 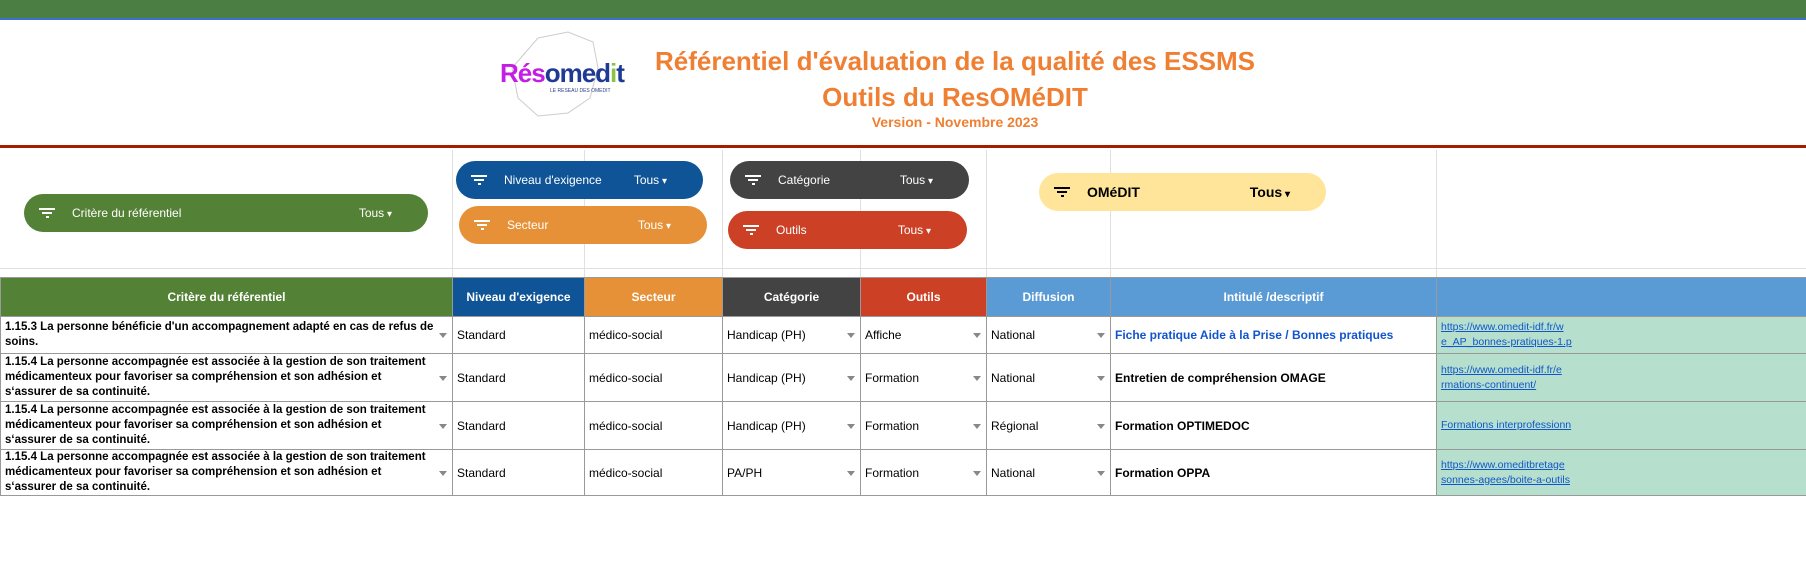 What do you see at coordinates (791, 297) in the screenshot?
I see `col-categorie: Catégorie` at bounding box center [791, 297].